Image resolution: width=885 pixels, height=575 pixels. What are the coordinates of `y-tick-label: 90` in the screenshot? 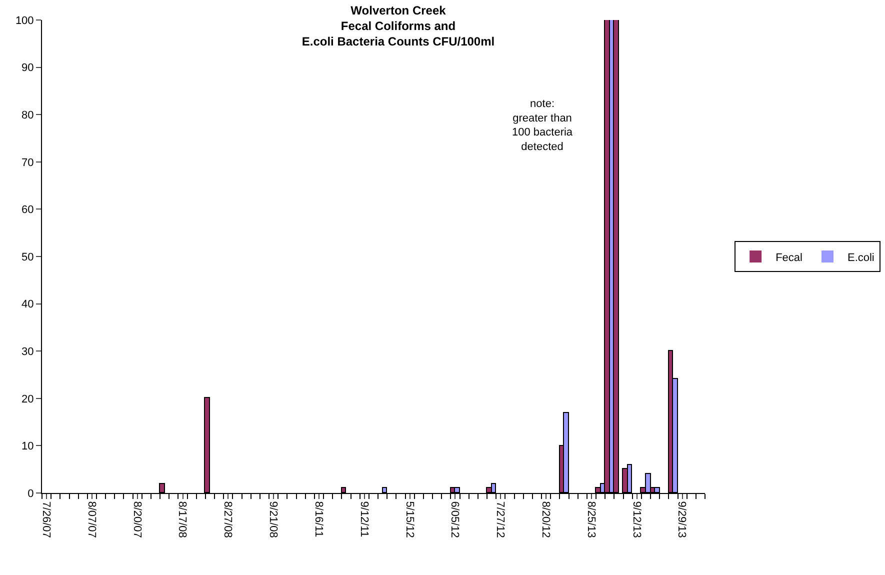 It's located at (28, 68).